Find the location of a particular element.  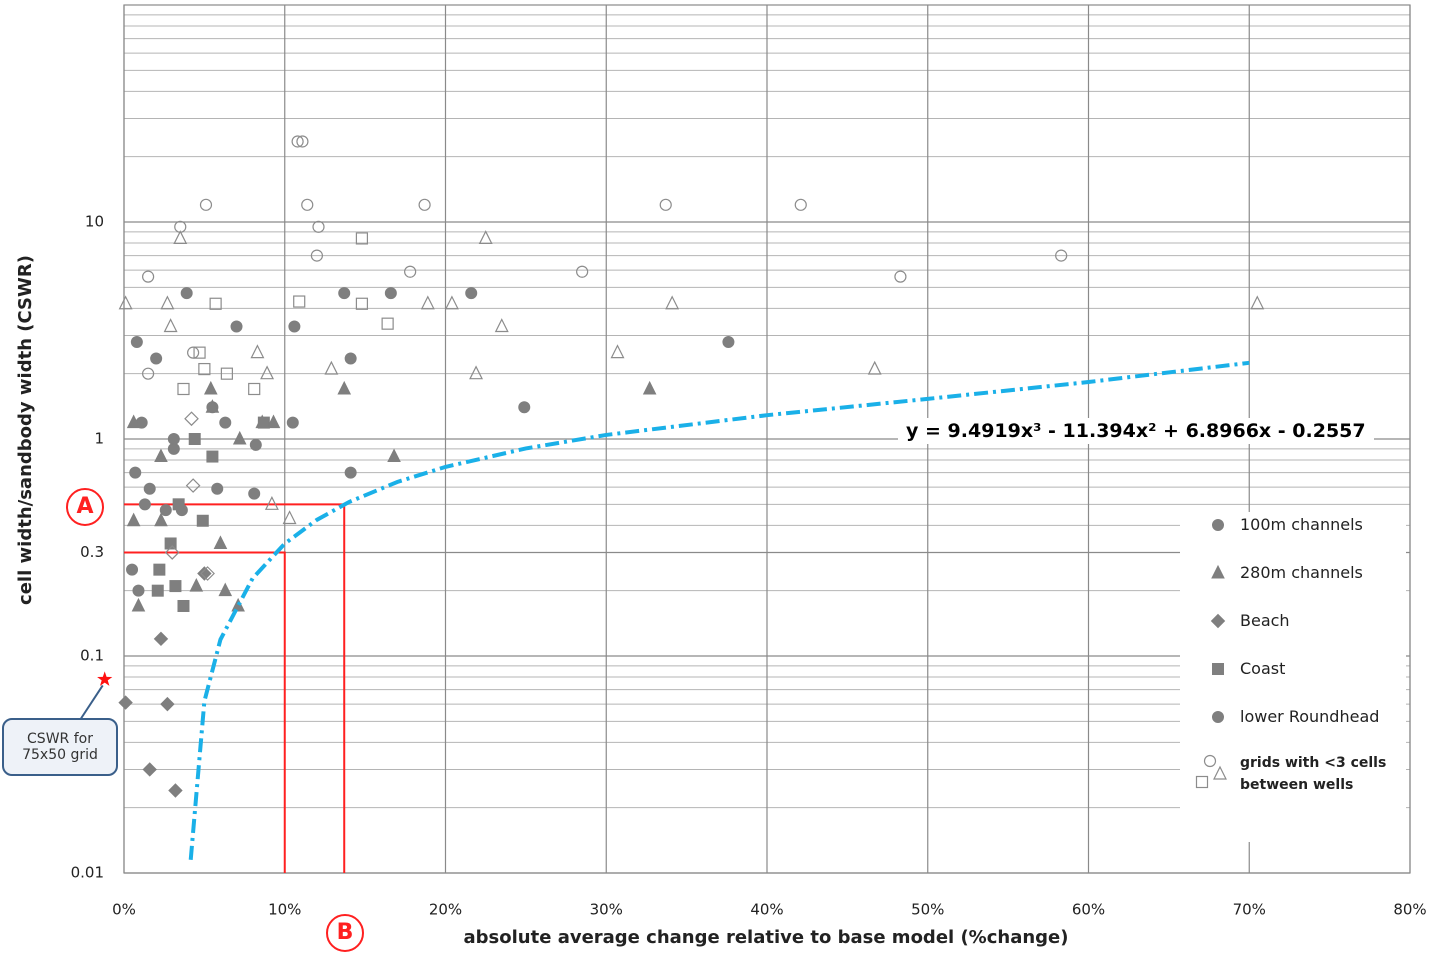

legend-label: grids with <3 cells between wells is located at coordinates (1313, 774).